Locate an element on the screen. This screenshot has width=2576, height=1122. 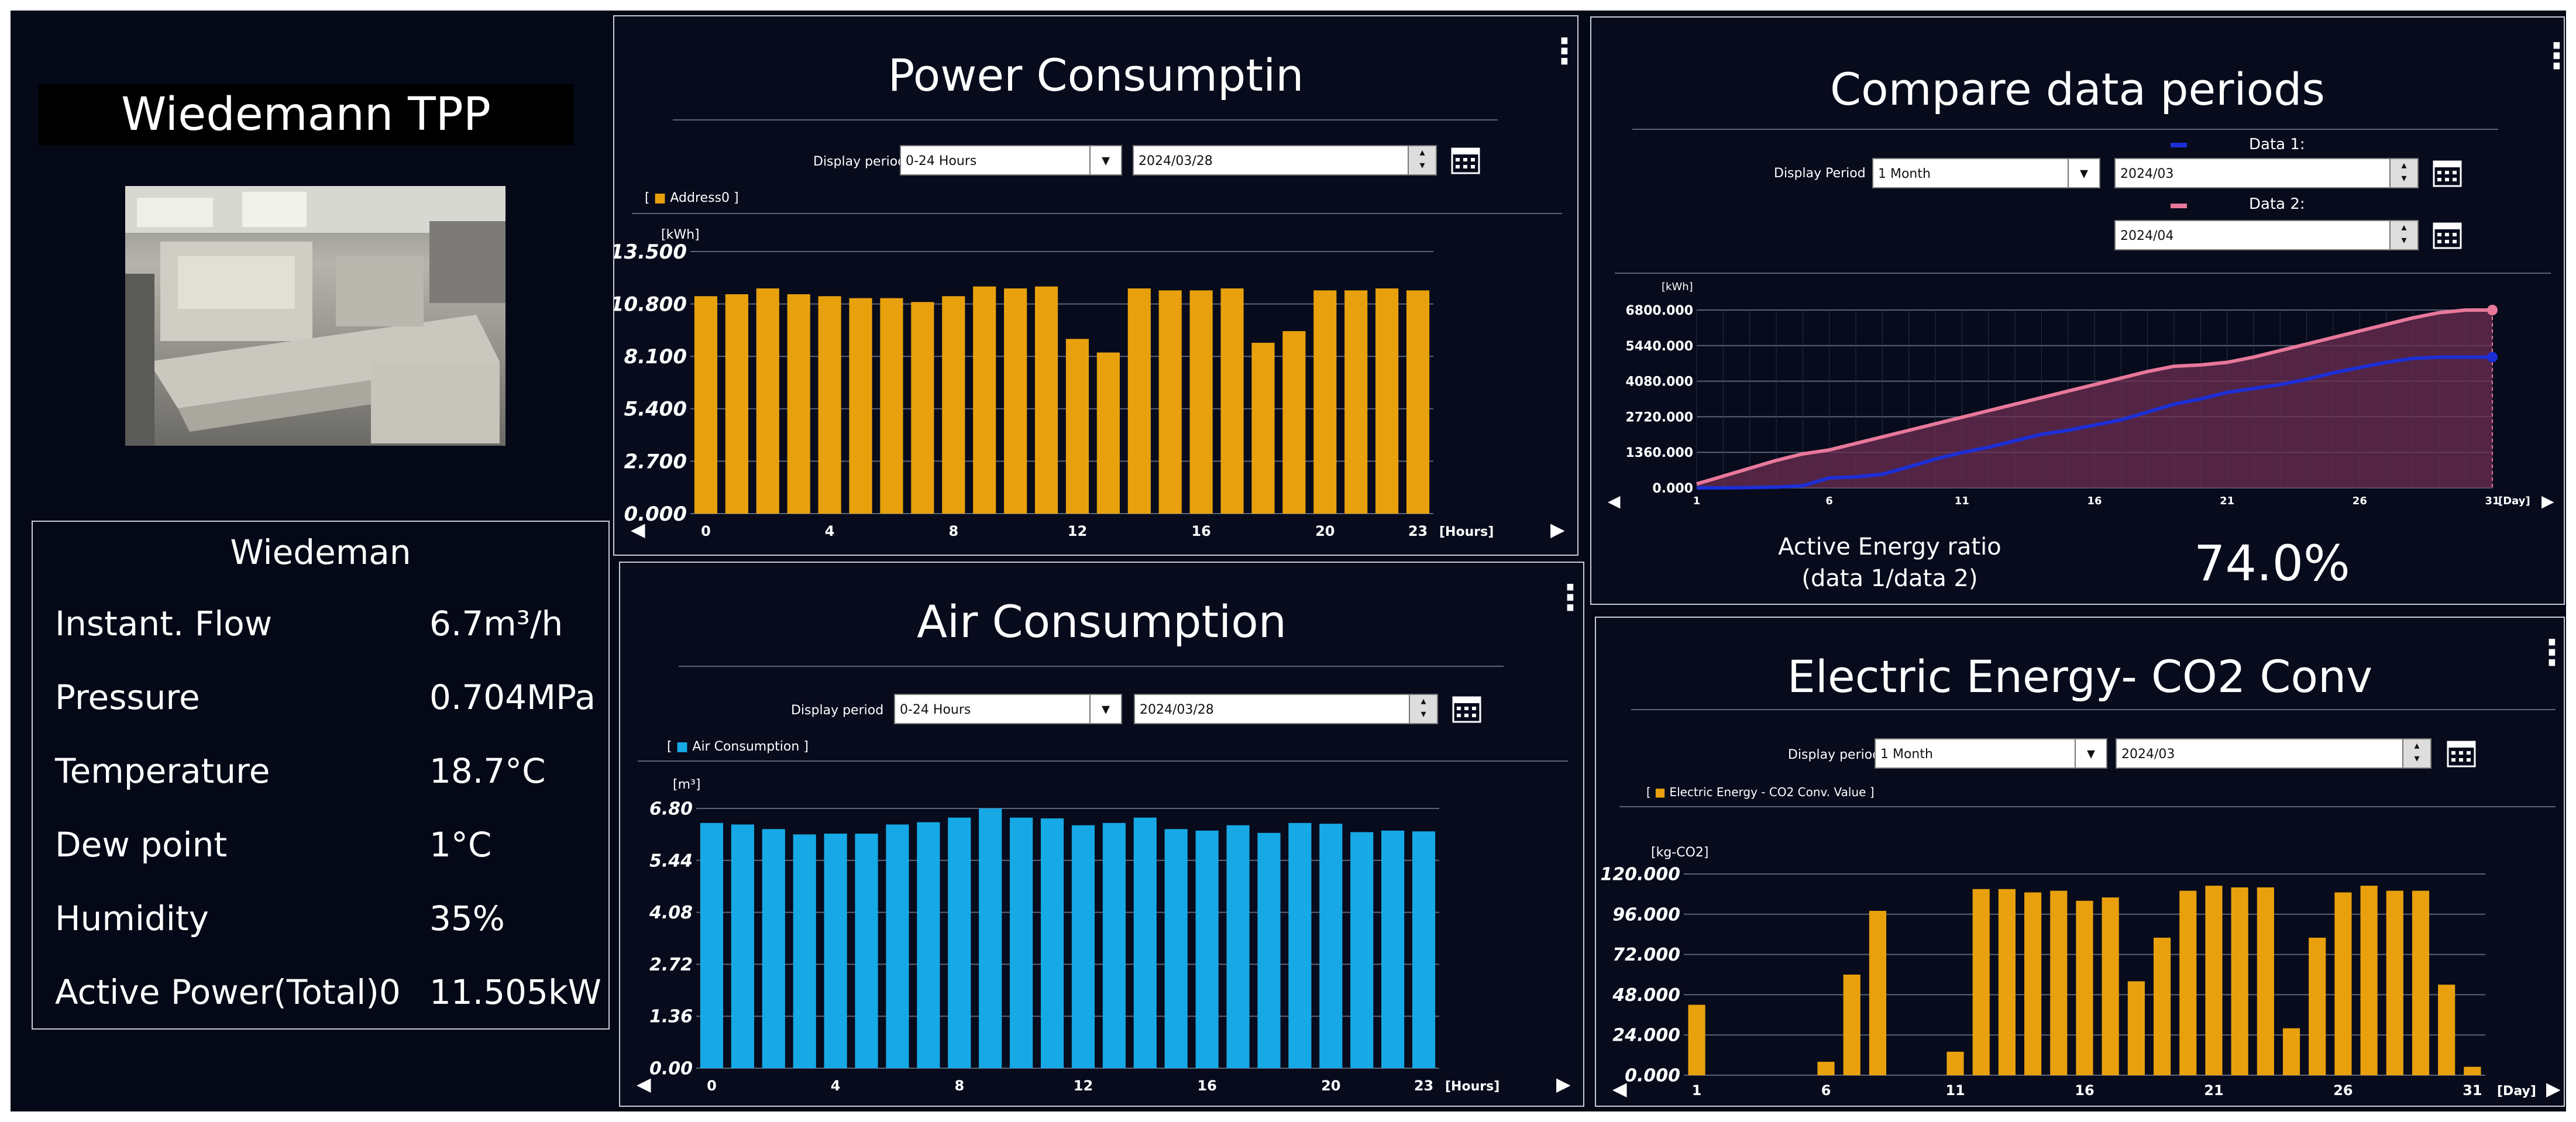
info-row-humidity: Humidity 35% is located at coordinates (348, 918).